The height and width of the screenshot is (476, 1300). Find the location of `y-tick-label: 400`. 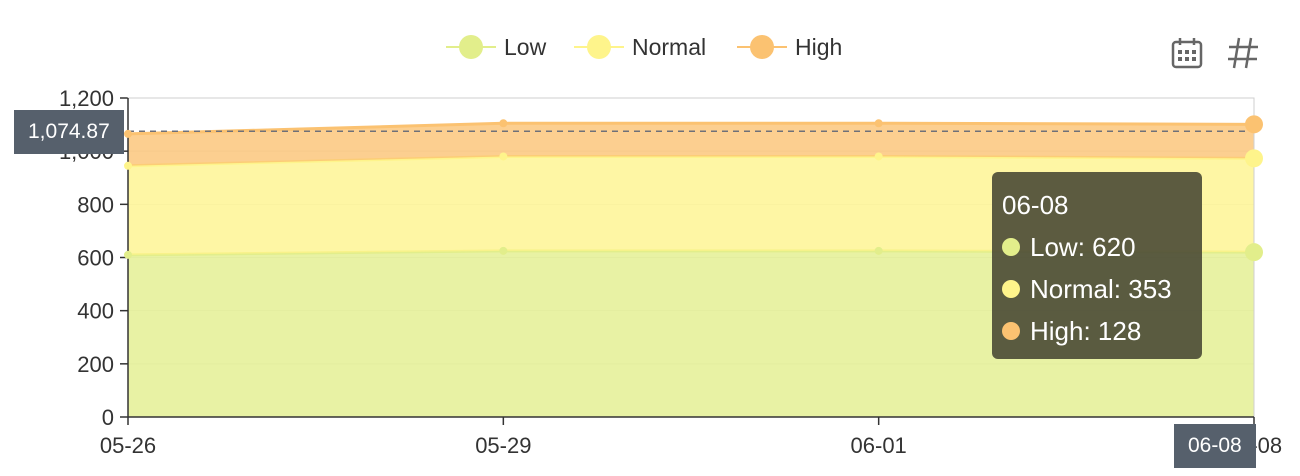

y-tick-label: 400 is located at coordinates (95, 311).